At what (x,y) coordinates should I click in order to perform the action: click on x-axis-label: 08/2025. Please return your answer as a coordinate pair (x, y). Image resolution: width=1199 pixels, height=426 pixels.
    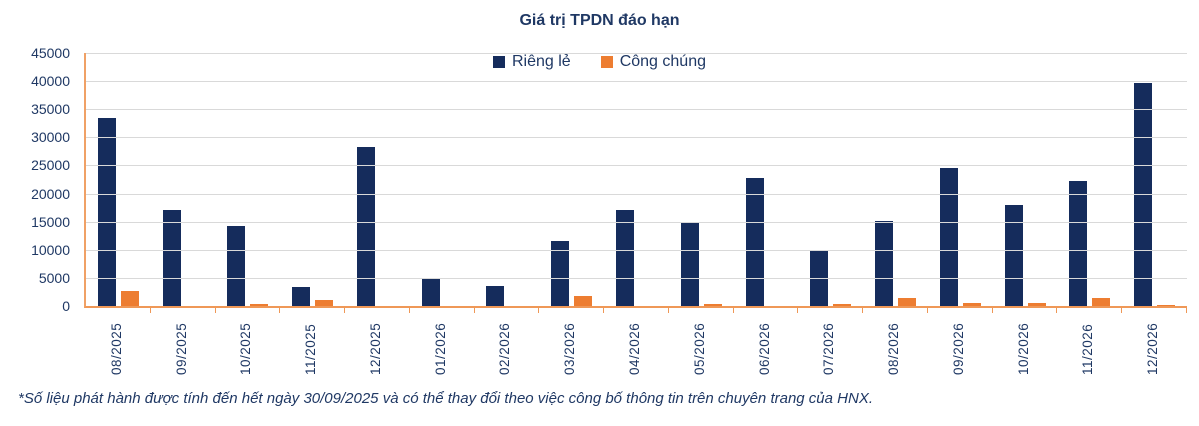
    Looking at the image, I should click on (116, 348).